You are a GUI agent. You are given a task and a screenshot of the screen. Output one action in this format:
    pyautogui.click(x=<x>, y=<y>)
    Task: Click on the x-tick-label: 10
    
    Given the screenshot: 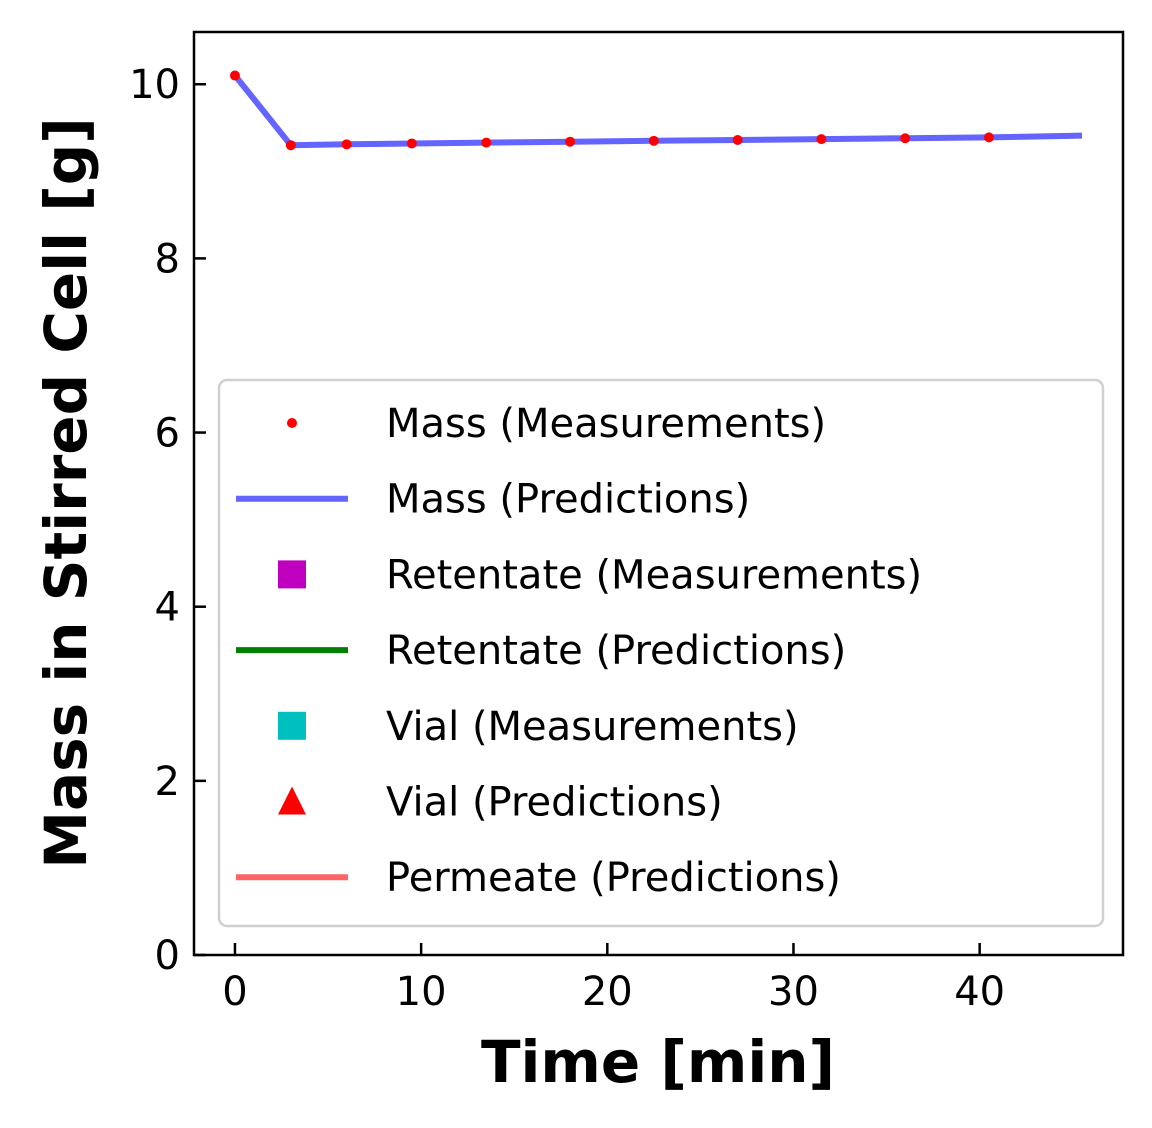 What is the action you would take?
    pyautogui.click(x=421, y=992)
    